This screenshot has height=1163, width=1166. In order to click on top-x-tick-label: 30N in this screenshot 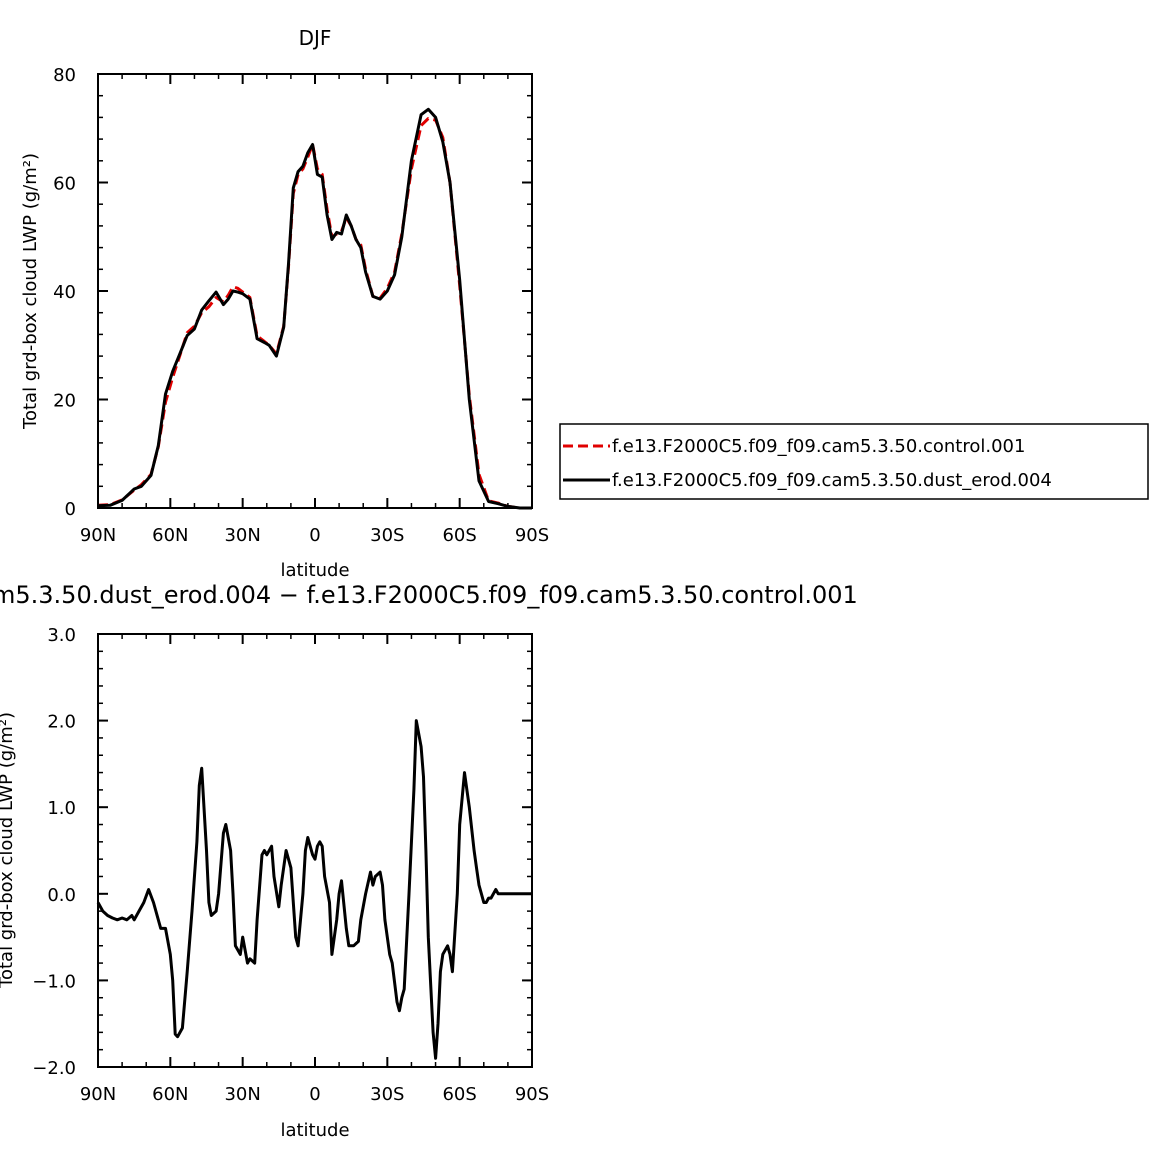, I will do `click(242, 535)`.